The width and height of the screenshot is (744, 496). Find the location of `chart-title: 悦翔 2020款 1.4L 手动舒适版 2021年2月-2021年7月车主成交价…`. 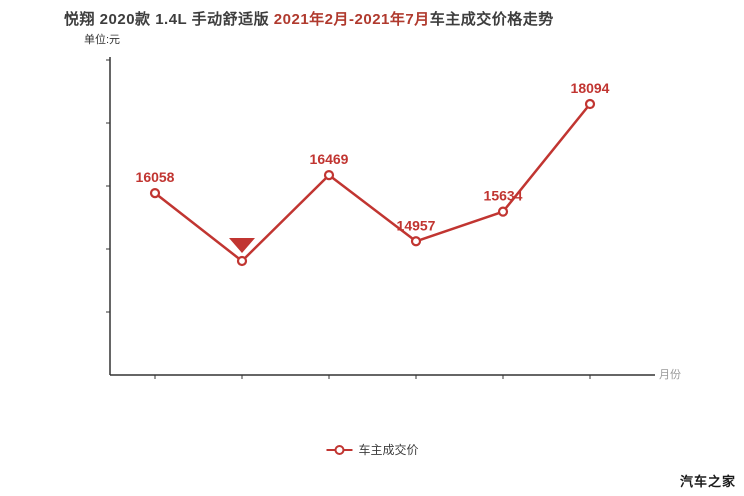

chart-title: 悦翔 2020款 1.4L 手动舒适版 2021年2月-2021年7月车主成交价… is located at coordinates (309, 18).